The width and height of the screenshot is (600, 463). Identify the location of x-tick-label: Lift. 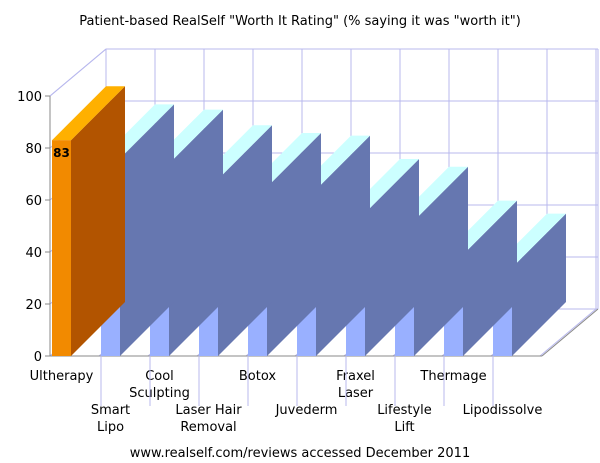
(404, 427).